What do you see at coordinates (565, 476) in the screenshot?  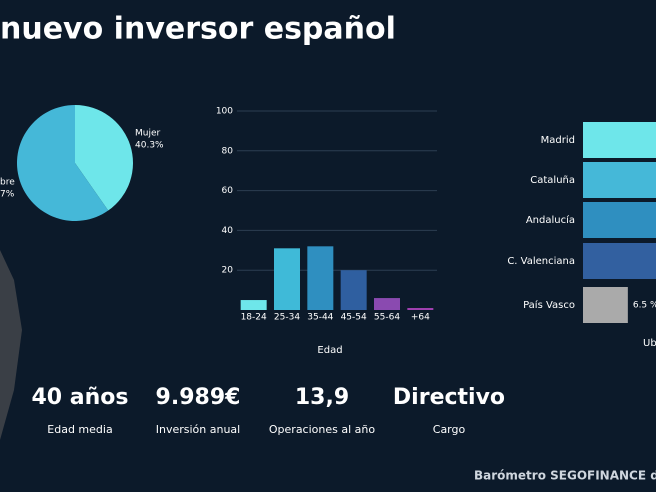 I see `footer: Barómetro SEGOFINANCE d` at bounding box center [565, 476].